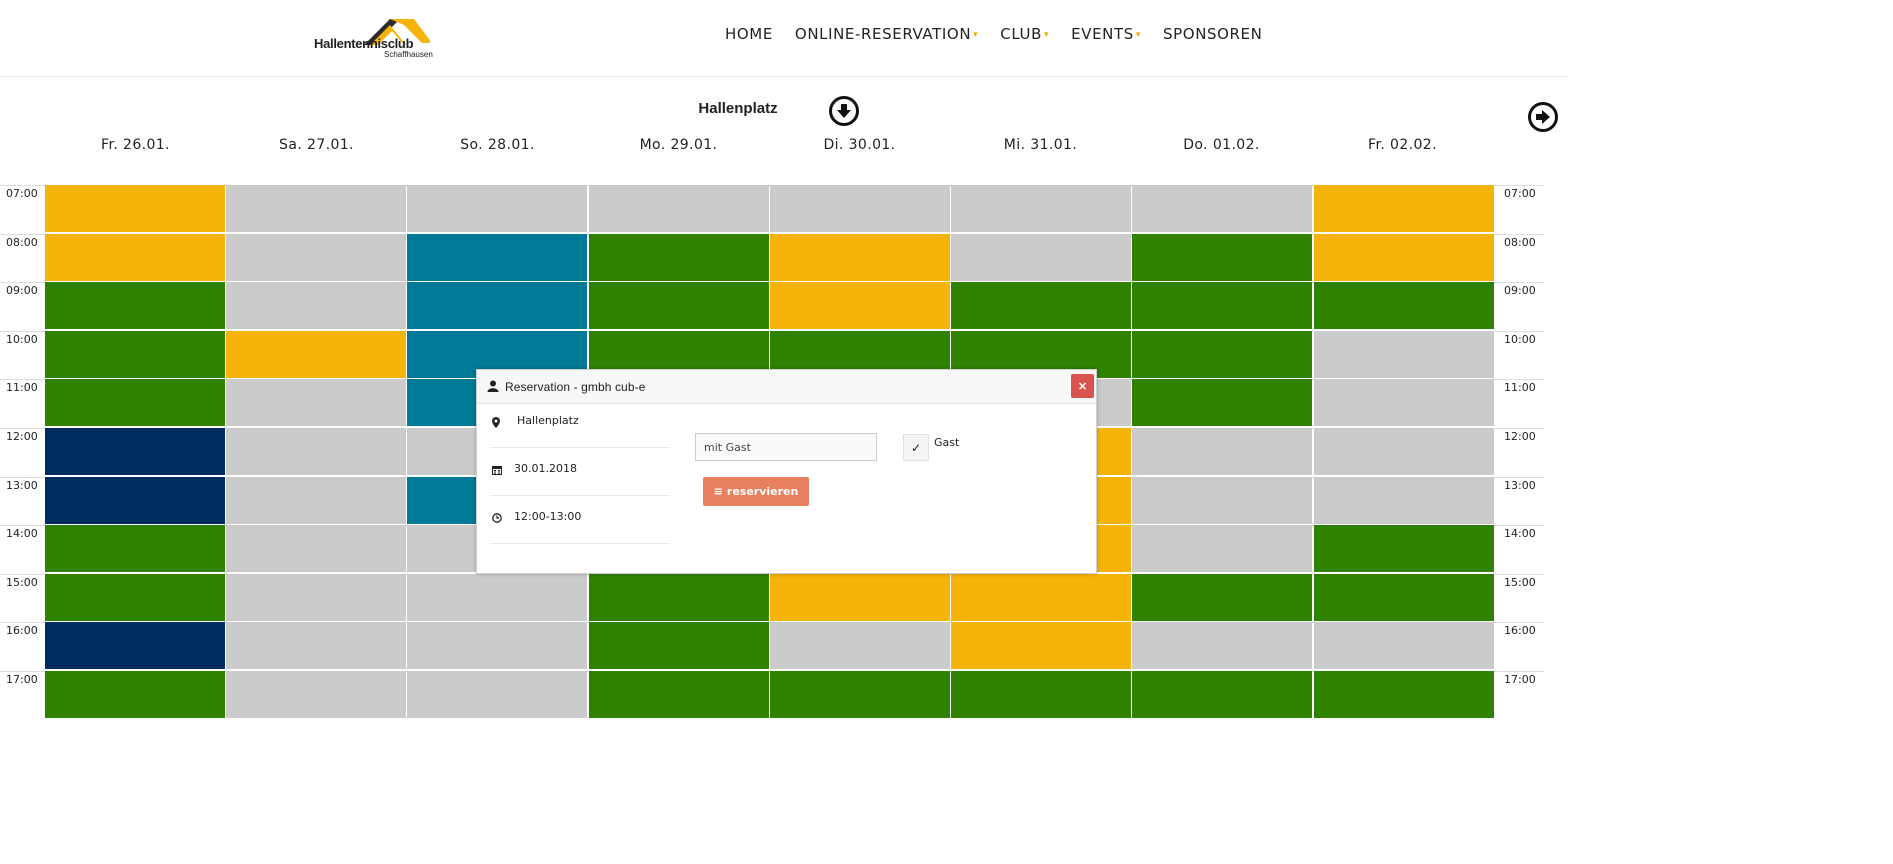 The height and width of the screenshot is (864, 1893). I want to click on checkmark-icon: ✓, so click(916, 448).